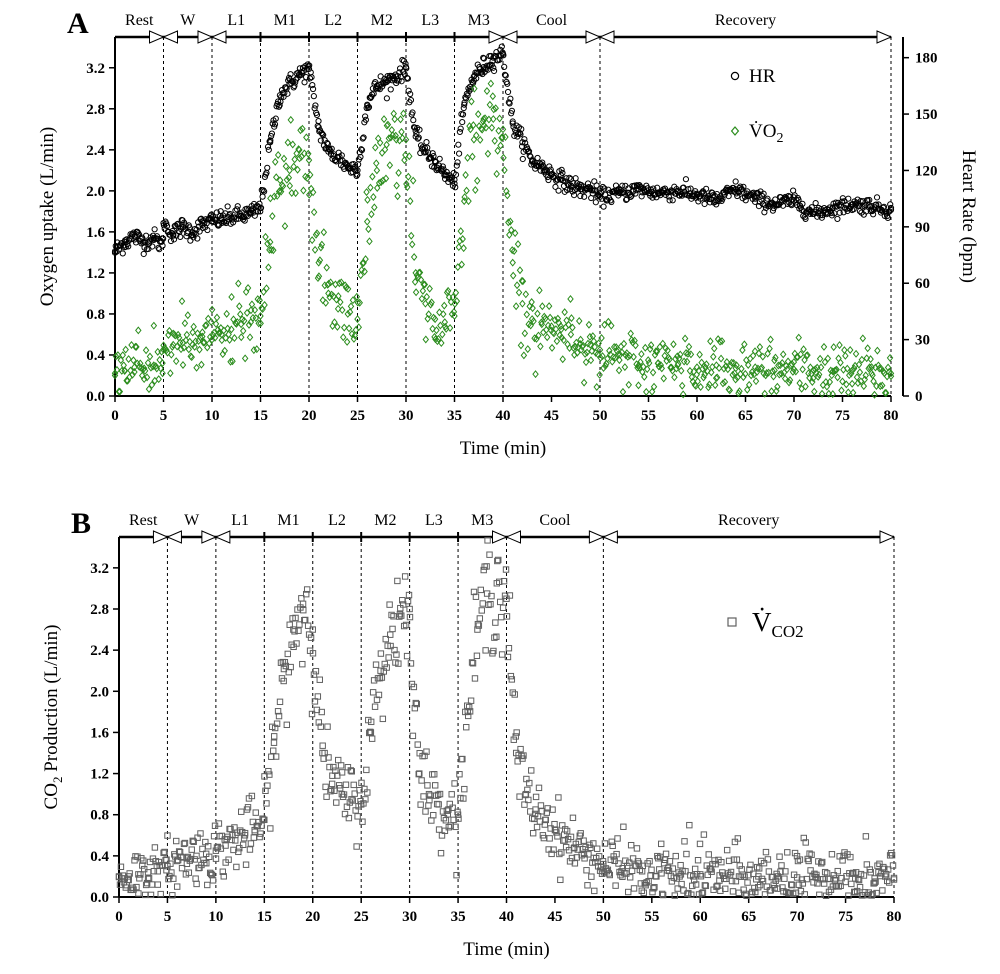 This screenshot has width=1000, height=974. I want to click on x-tick-label: 65, so click(745, 416).